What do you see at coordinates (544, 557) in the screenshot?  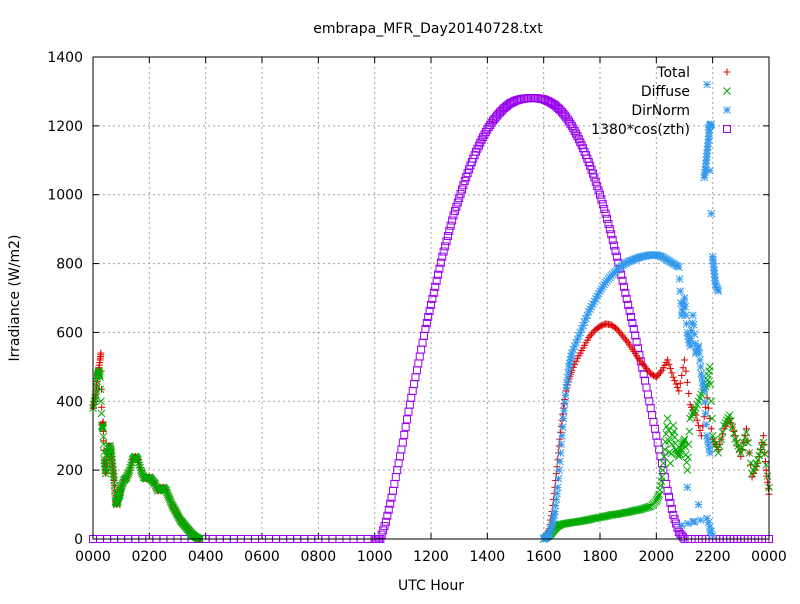 I see `x-tick-label: 1600` at bounding box center [544, 557].